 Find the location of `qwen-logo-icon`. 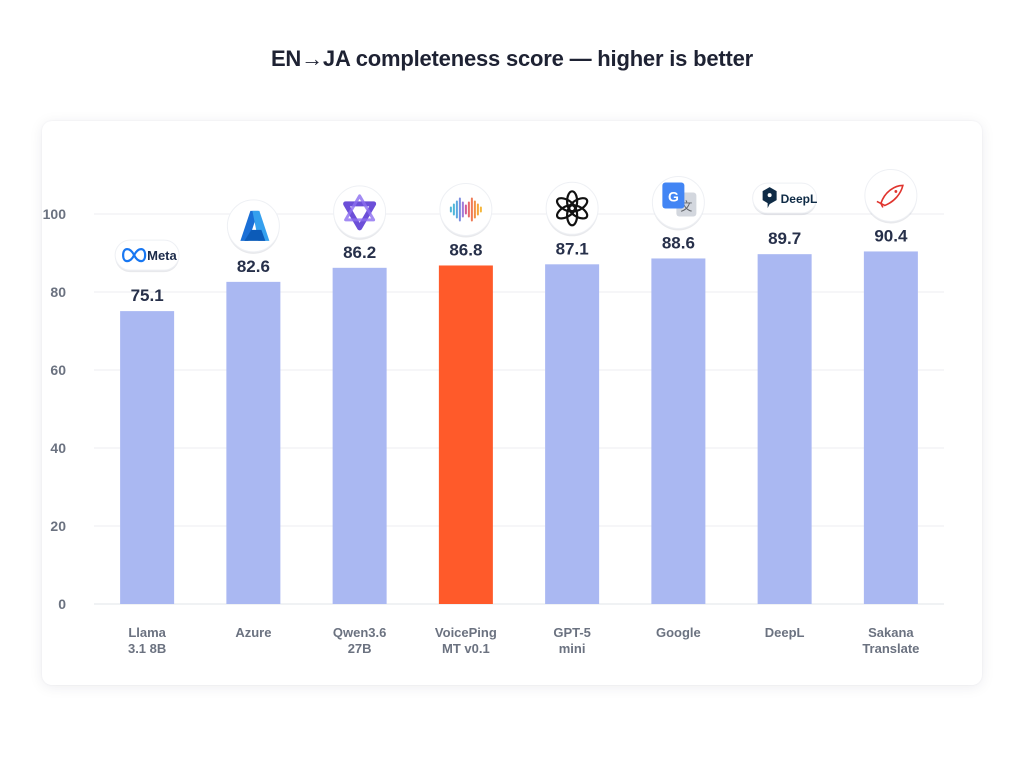

qwen-logo-icon is located at coordinates (360, 212).